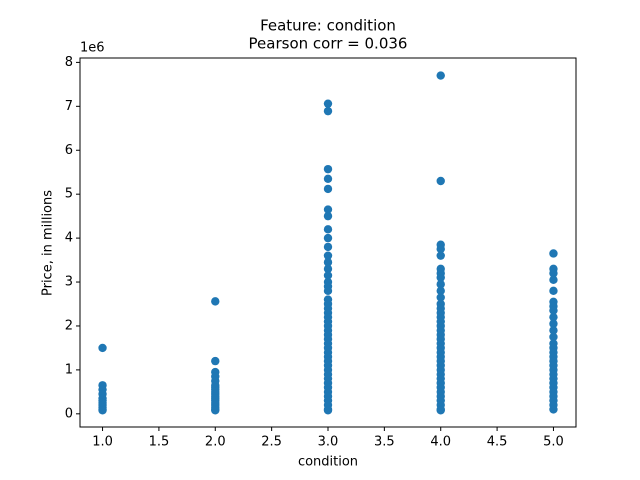  Describe the element at coordinates (384, 442) in the screenshot. I see `x-tick-label: 3.5` at that location.